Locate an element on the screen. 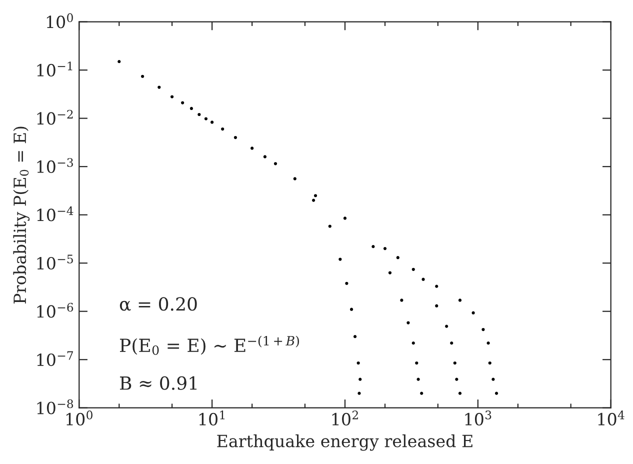 The width and height of the screenshot is (633, 464). x-tick-label: 10$^{4}$ is located at coordinates (611, 418).